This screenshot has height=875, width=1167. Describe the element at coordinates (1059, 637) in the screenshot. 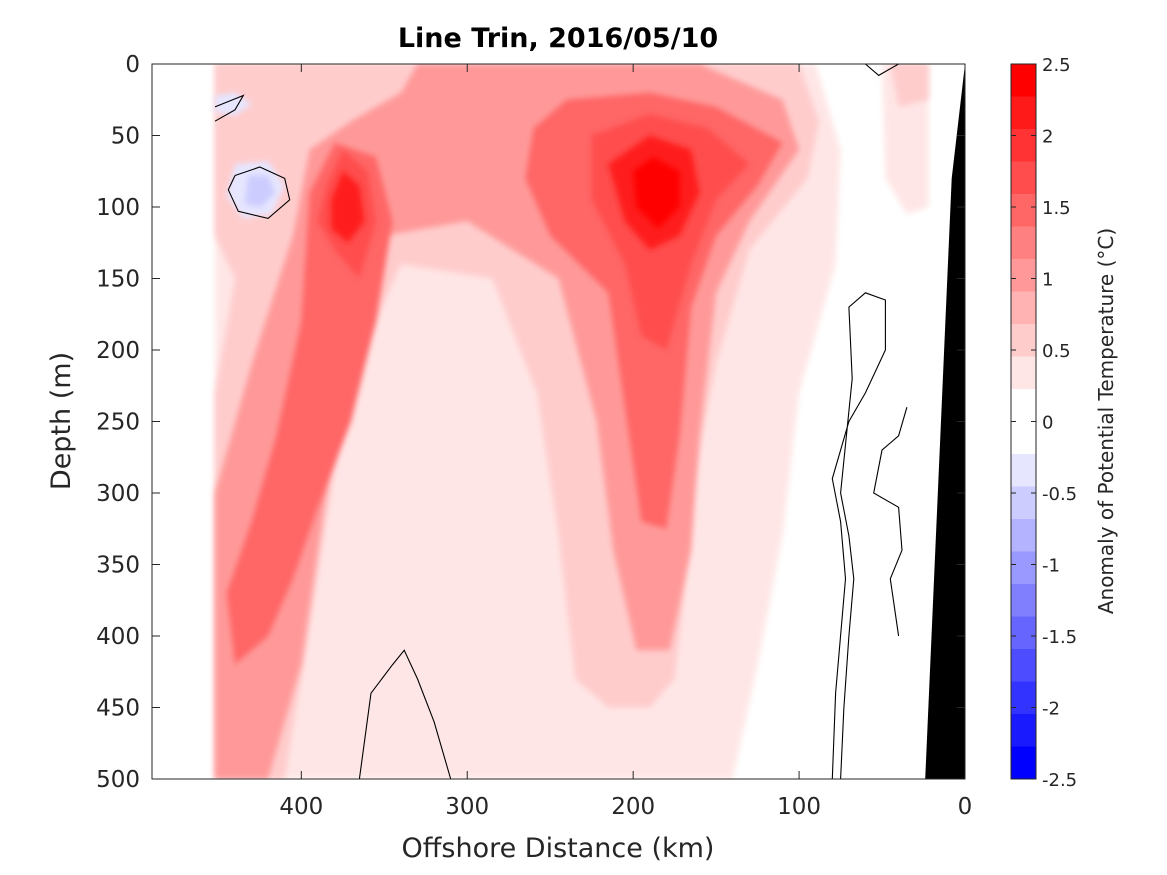

I see `colorbar-tick-label: -1.5` at that location.